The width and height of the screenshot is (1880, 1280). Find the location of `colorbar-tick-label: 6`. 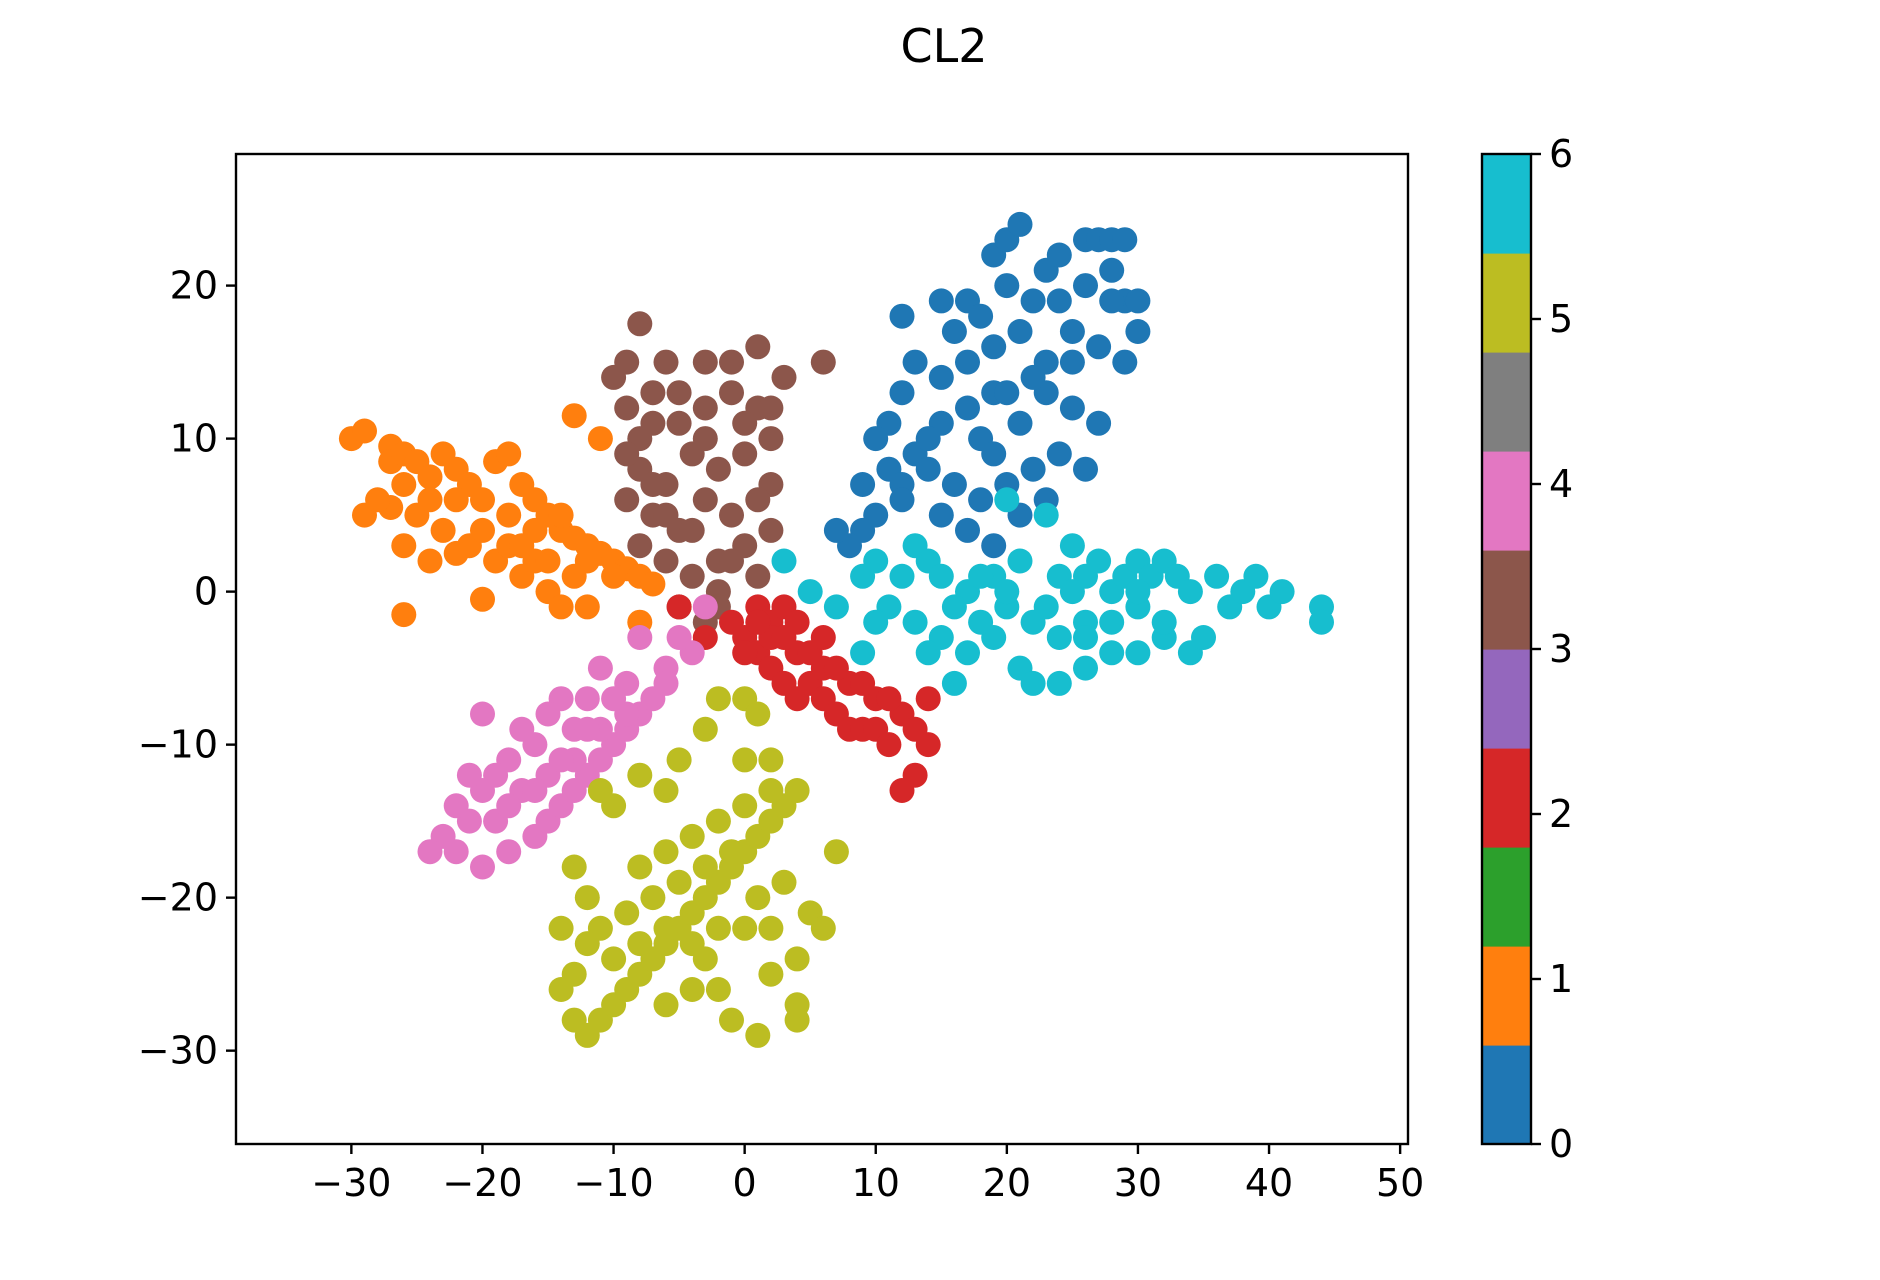

colorbar-tick-label: 6 is located at coordinates (1561, 154).